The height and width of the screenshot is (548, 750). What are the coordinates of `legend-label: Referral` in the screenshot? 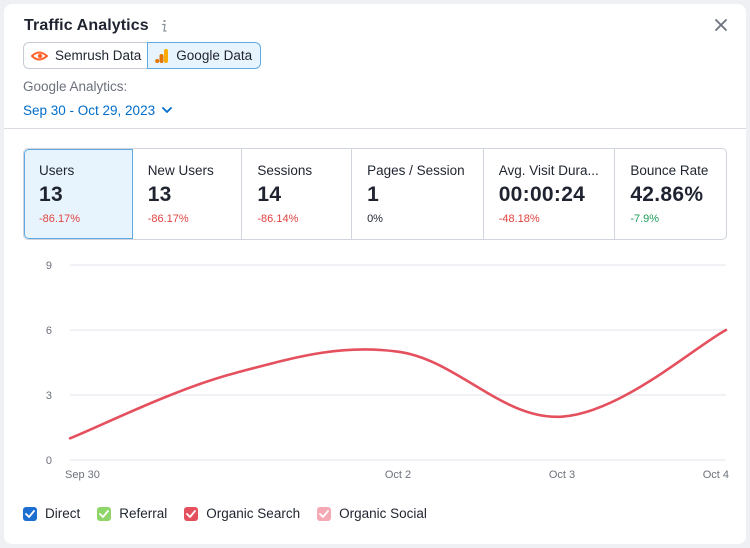 It's located at (143, 513).